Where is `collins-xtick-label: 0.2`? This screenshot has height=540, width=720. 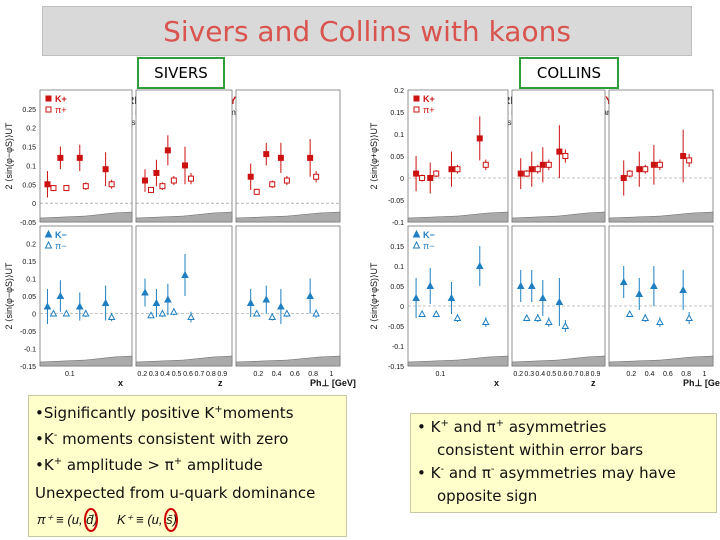
collins-xtick-label: 0.2 is located at coordinates (631, 374).